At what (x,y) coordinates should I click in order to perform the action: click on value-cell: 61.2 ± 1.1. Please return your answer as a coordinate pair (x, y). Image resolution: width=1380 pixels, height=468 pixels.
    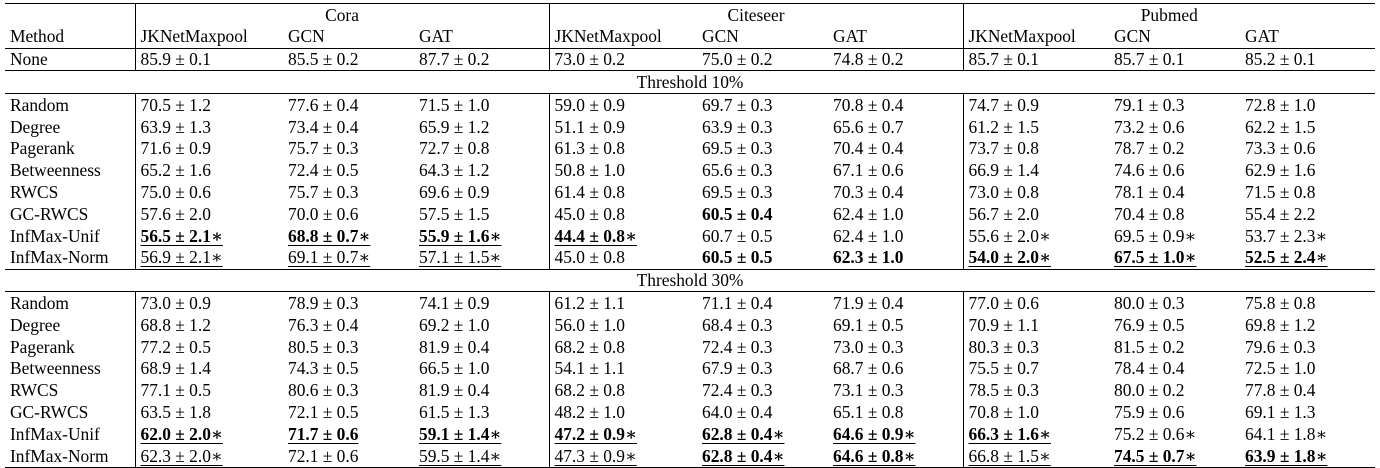
    Looking at the image, I should click on (623, 303).